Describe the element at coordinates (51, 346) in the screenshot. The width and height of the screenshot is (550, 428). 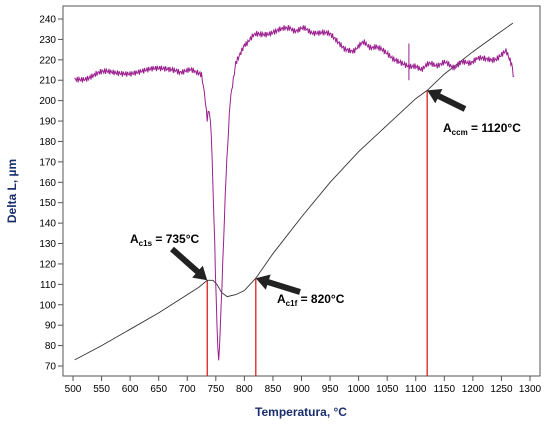
I see `y-tick-label: 80` at that location.